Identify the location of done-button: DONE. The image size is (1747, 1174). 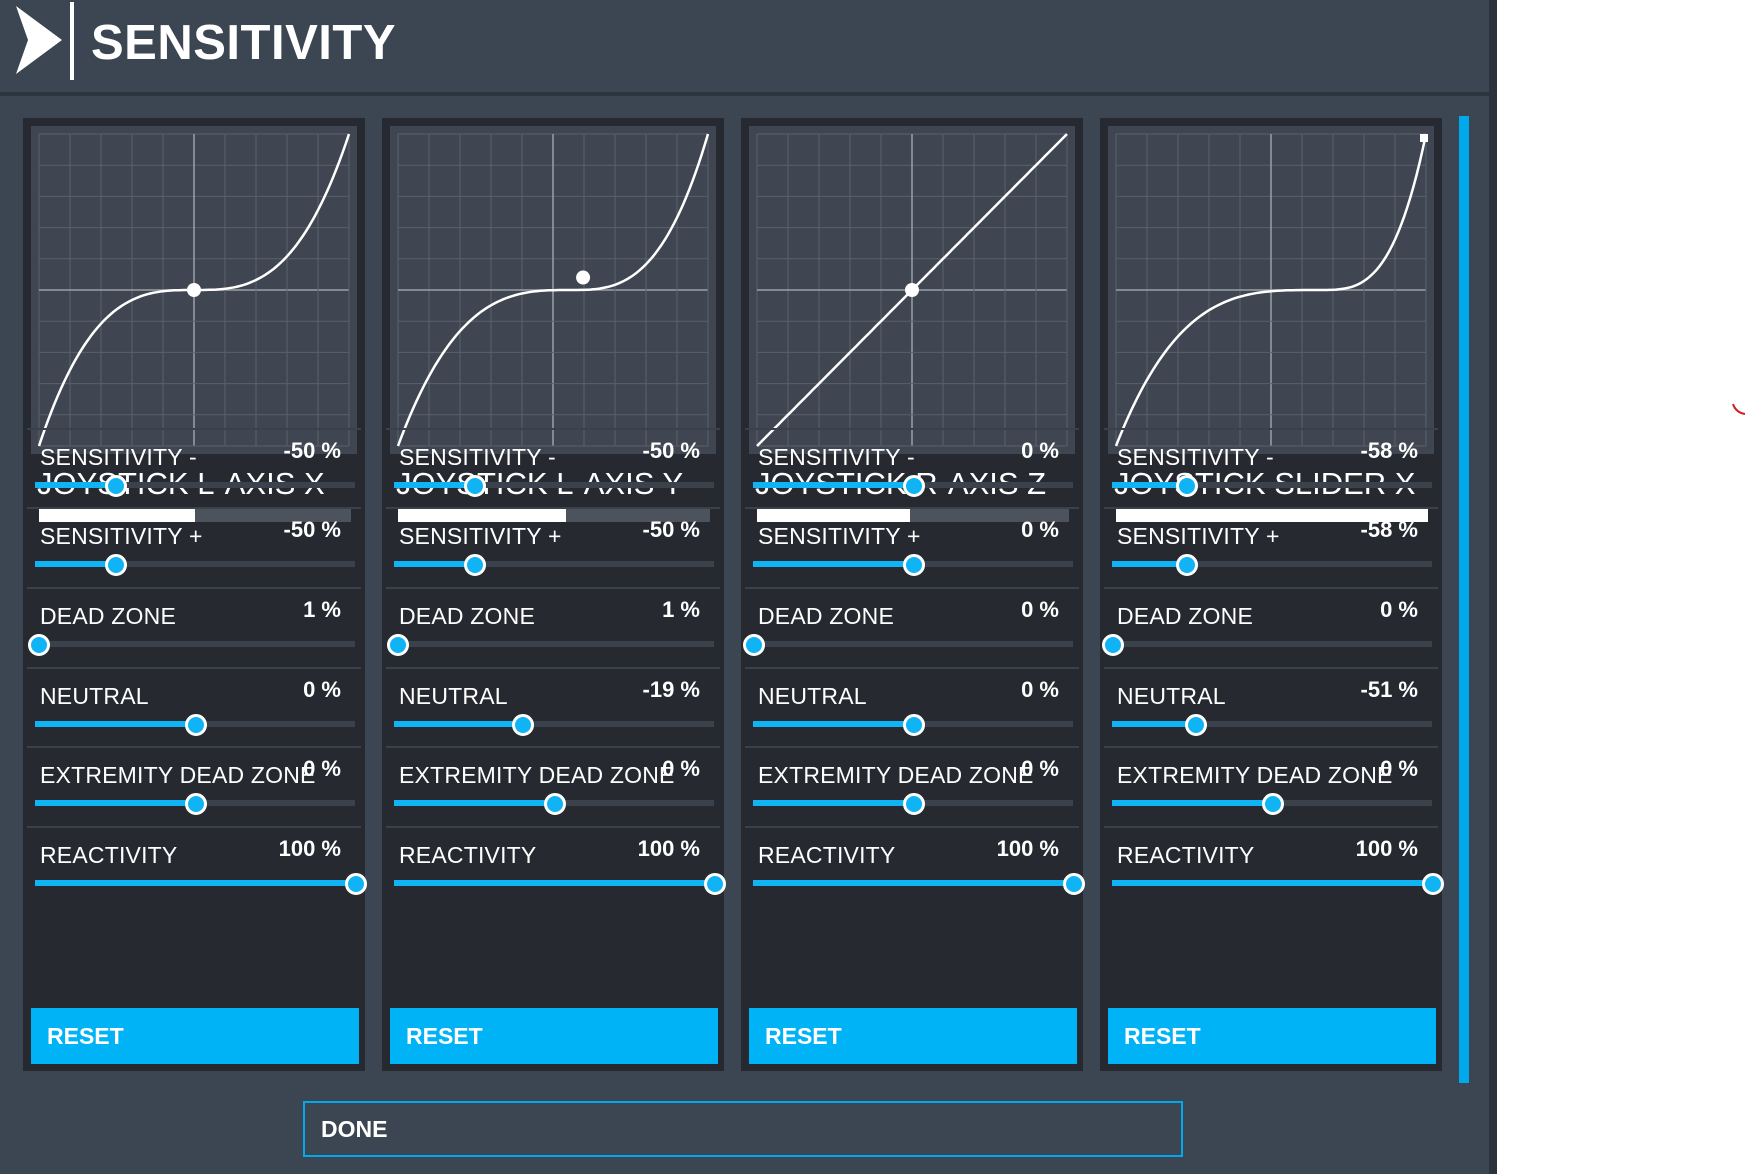
(743, 1129).